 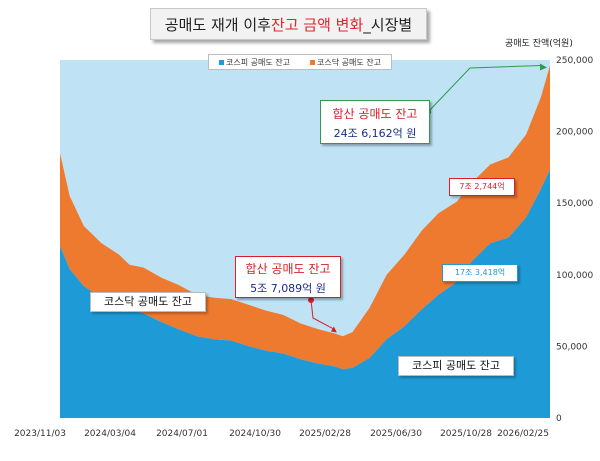 What do you see at coordinates (322, 314) in the screenshot?
I see `pointer-line-total-start` at bounding box center [322, 314].